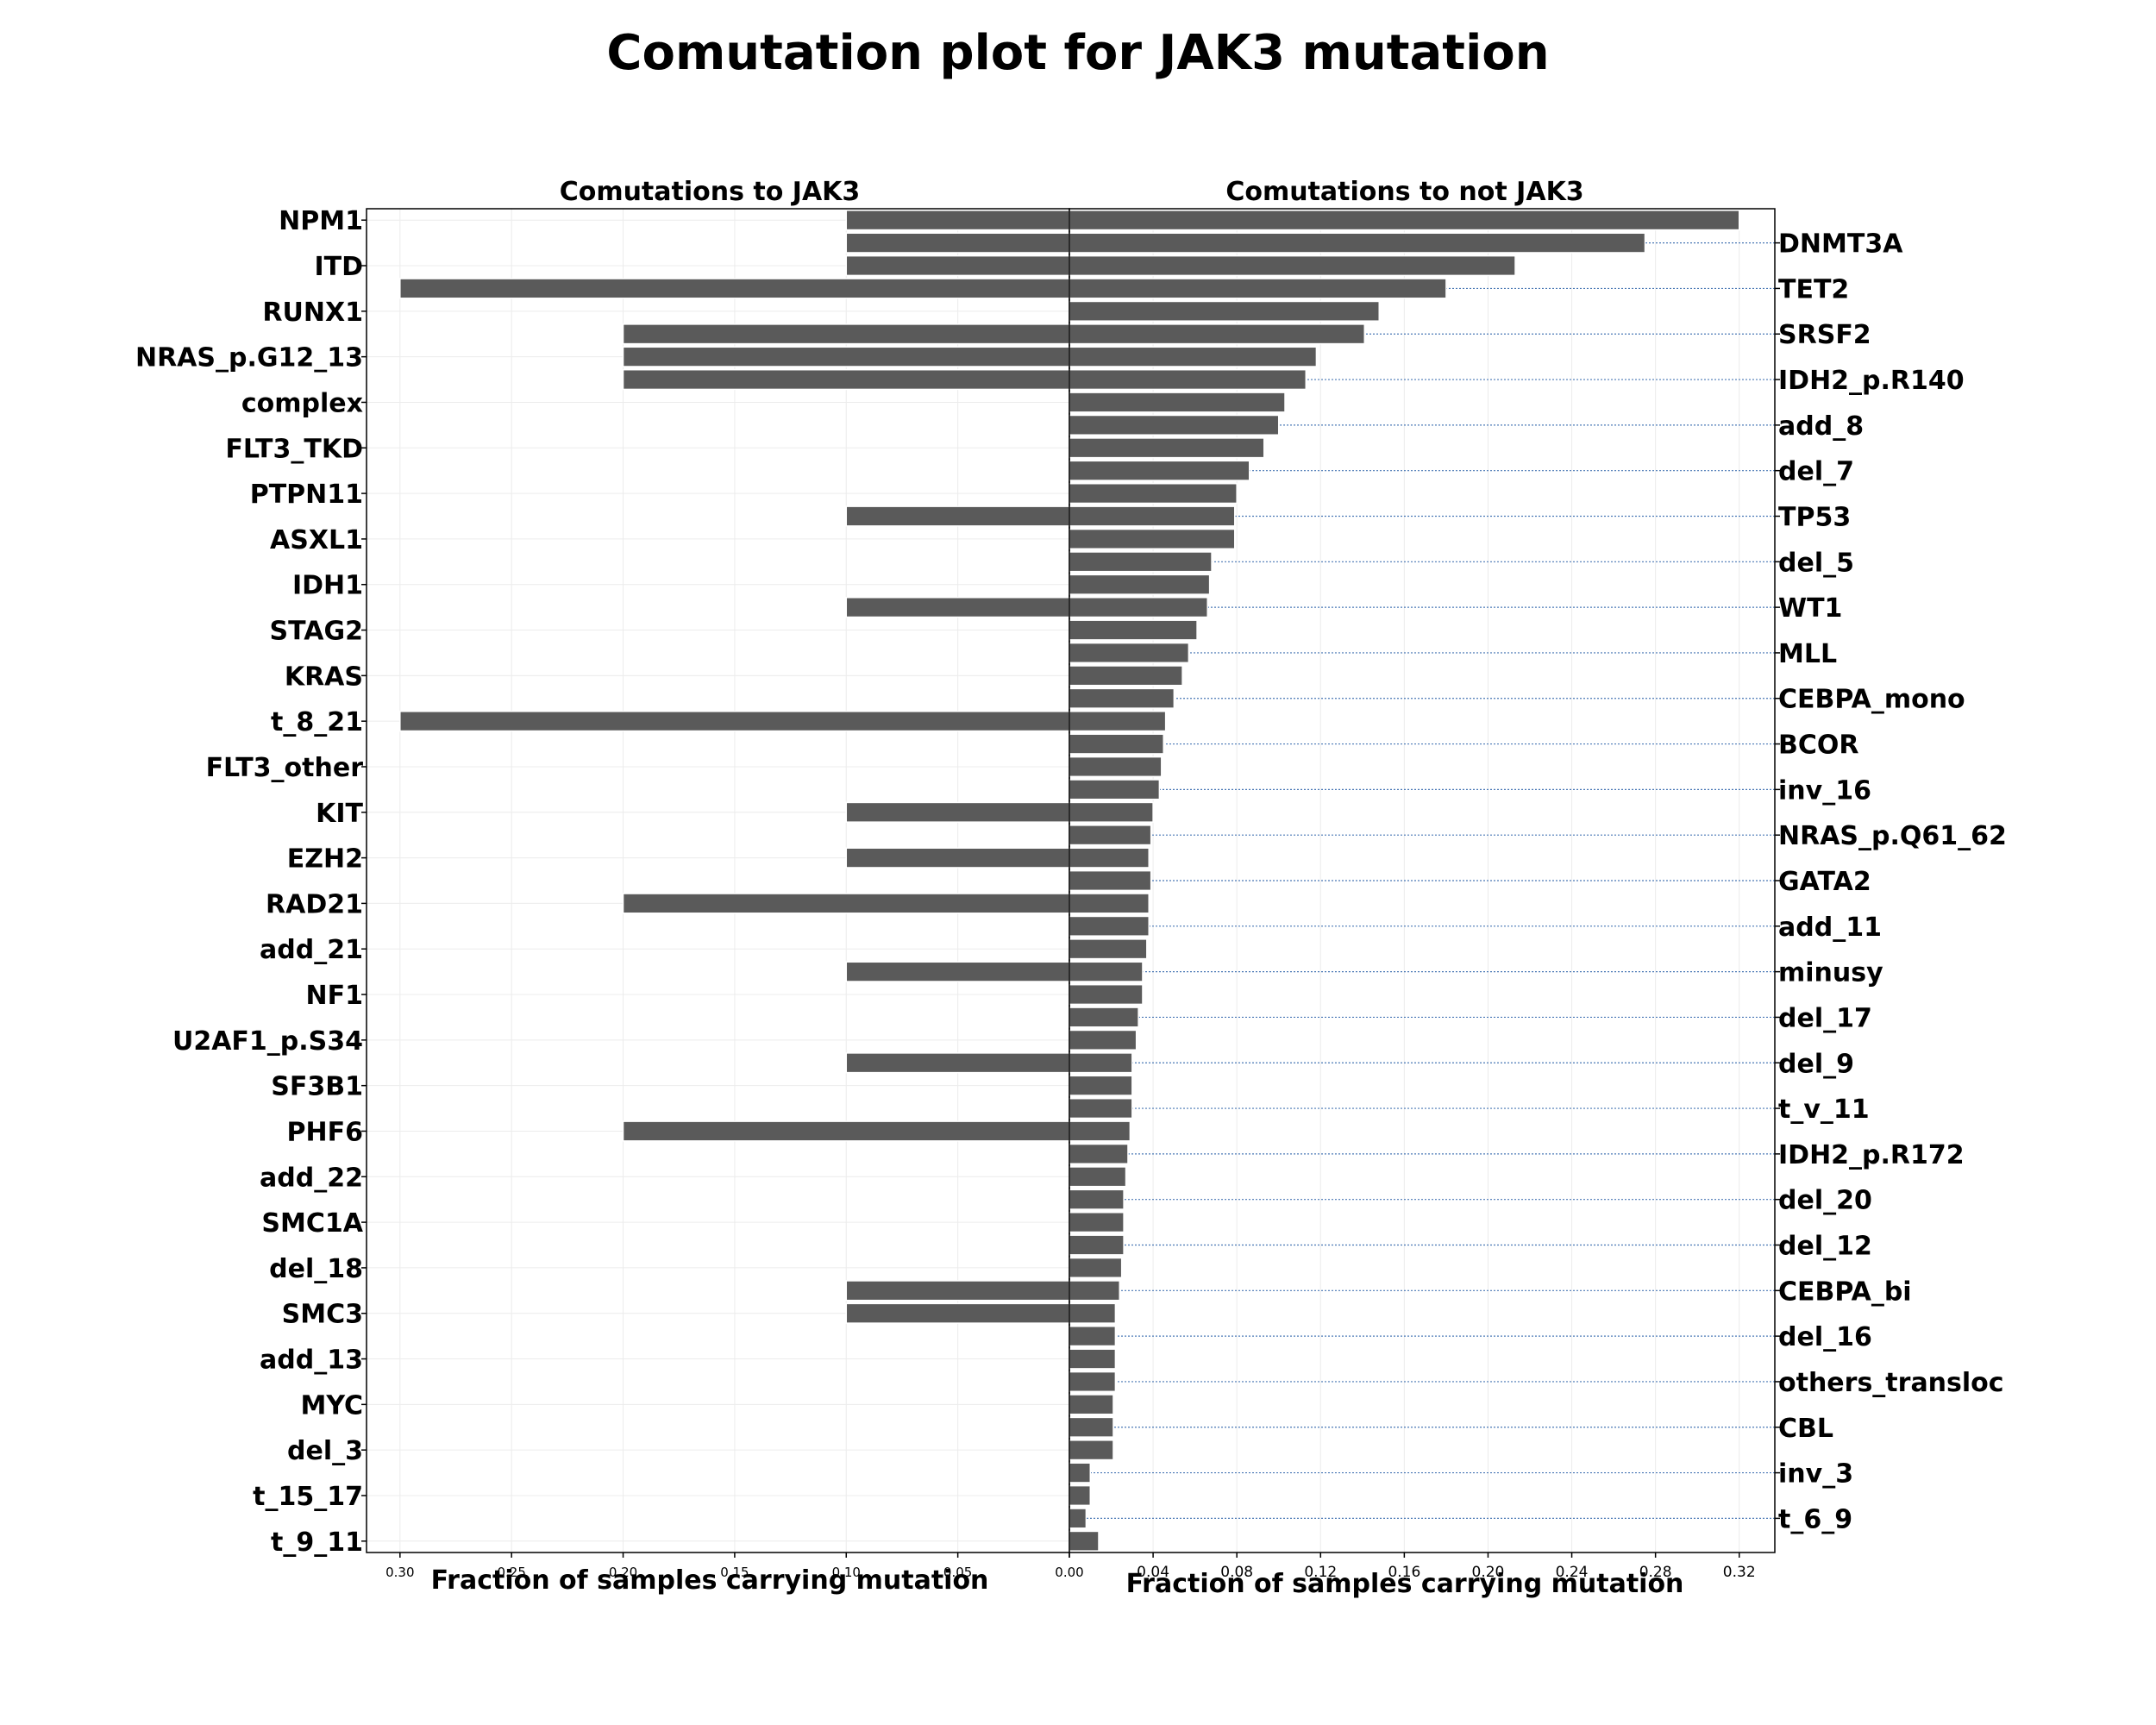 The height and width of the screenshot is (1725, 2156). What do you see at coordinates (317, 722) in the screenshot?
I see `left-category-label: t_8_21` at bounding box center [317, 722].